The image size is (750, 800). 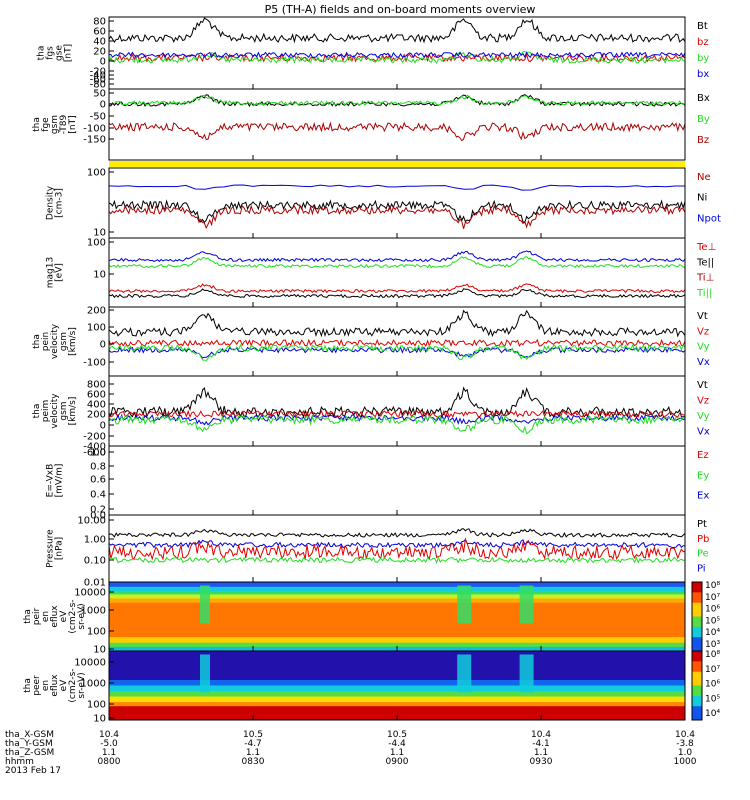 What do you see at coordinates (703, 119) in the screenshot?
I see `legend-entry: By` at bounding box center [703, 119].